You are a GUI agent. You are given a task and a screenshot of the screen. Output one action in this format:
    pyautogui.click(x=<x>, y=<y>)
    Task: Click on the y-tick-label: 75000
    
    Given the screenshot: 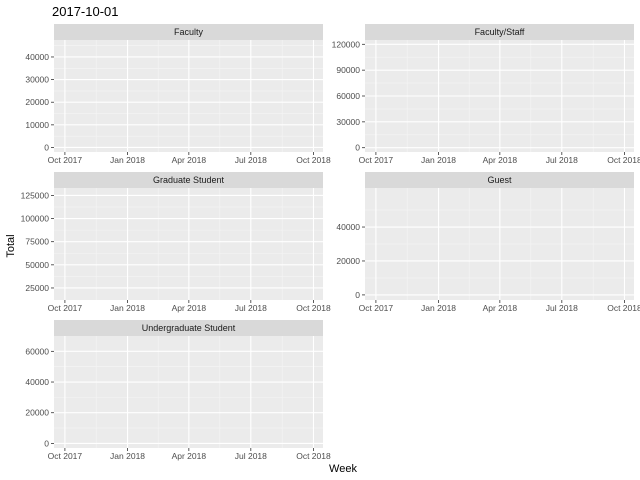 What is the action you would take?
    pyautogui.click(x=37, y=242)
    